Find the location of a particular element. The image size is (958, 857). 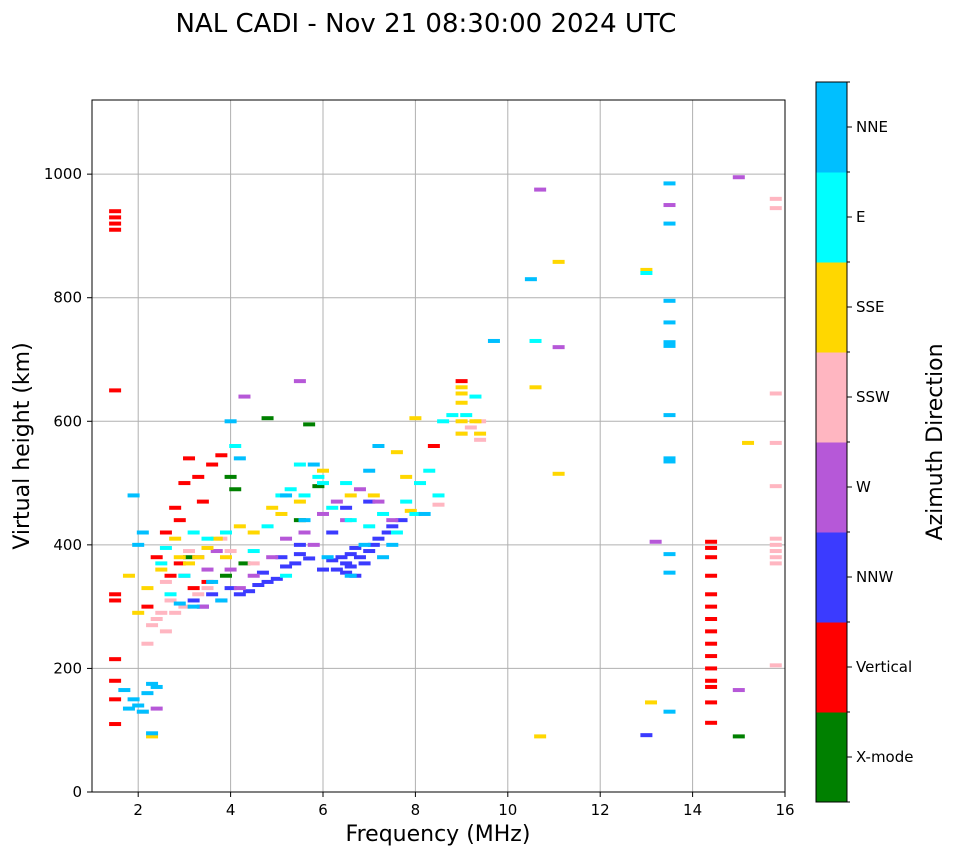

x-tick-label: 8 is located at coordinates (416, 810).